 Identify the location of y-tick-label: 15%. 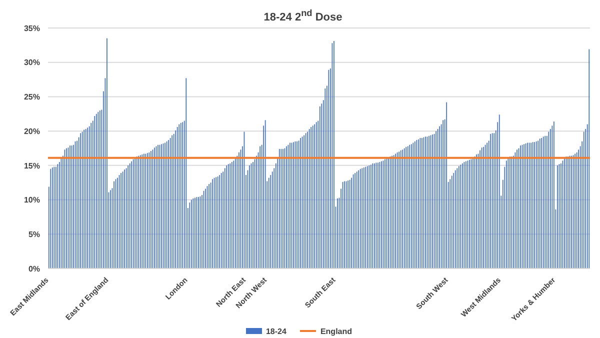
(32, 165).